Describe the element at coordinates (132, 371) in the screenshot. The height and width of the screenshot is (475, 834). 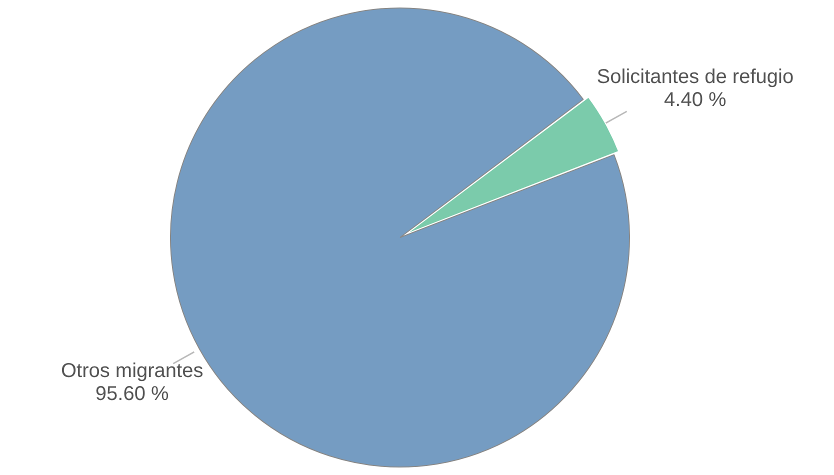
I see `slice-label: Otros migrantes` at that location.